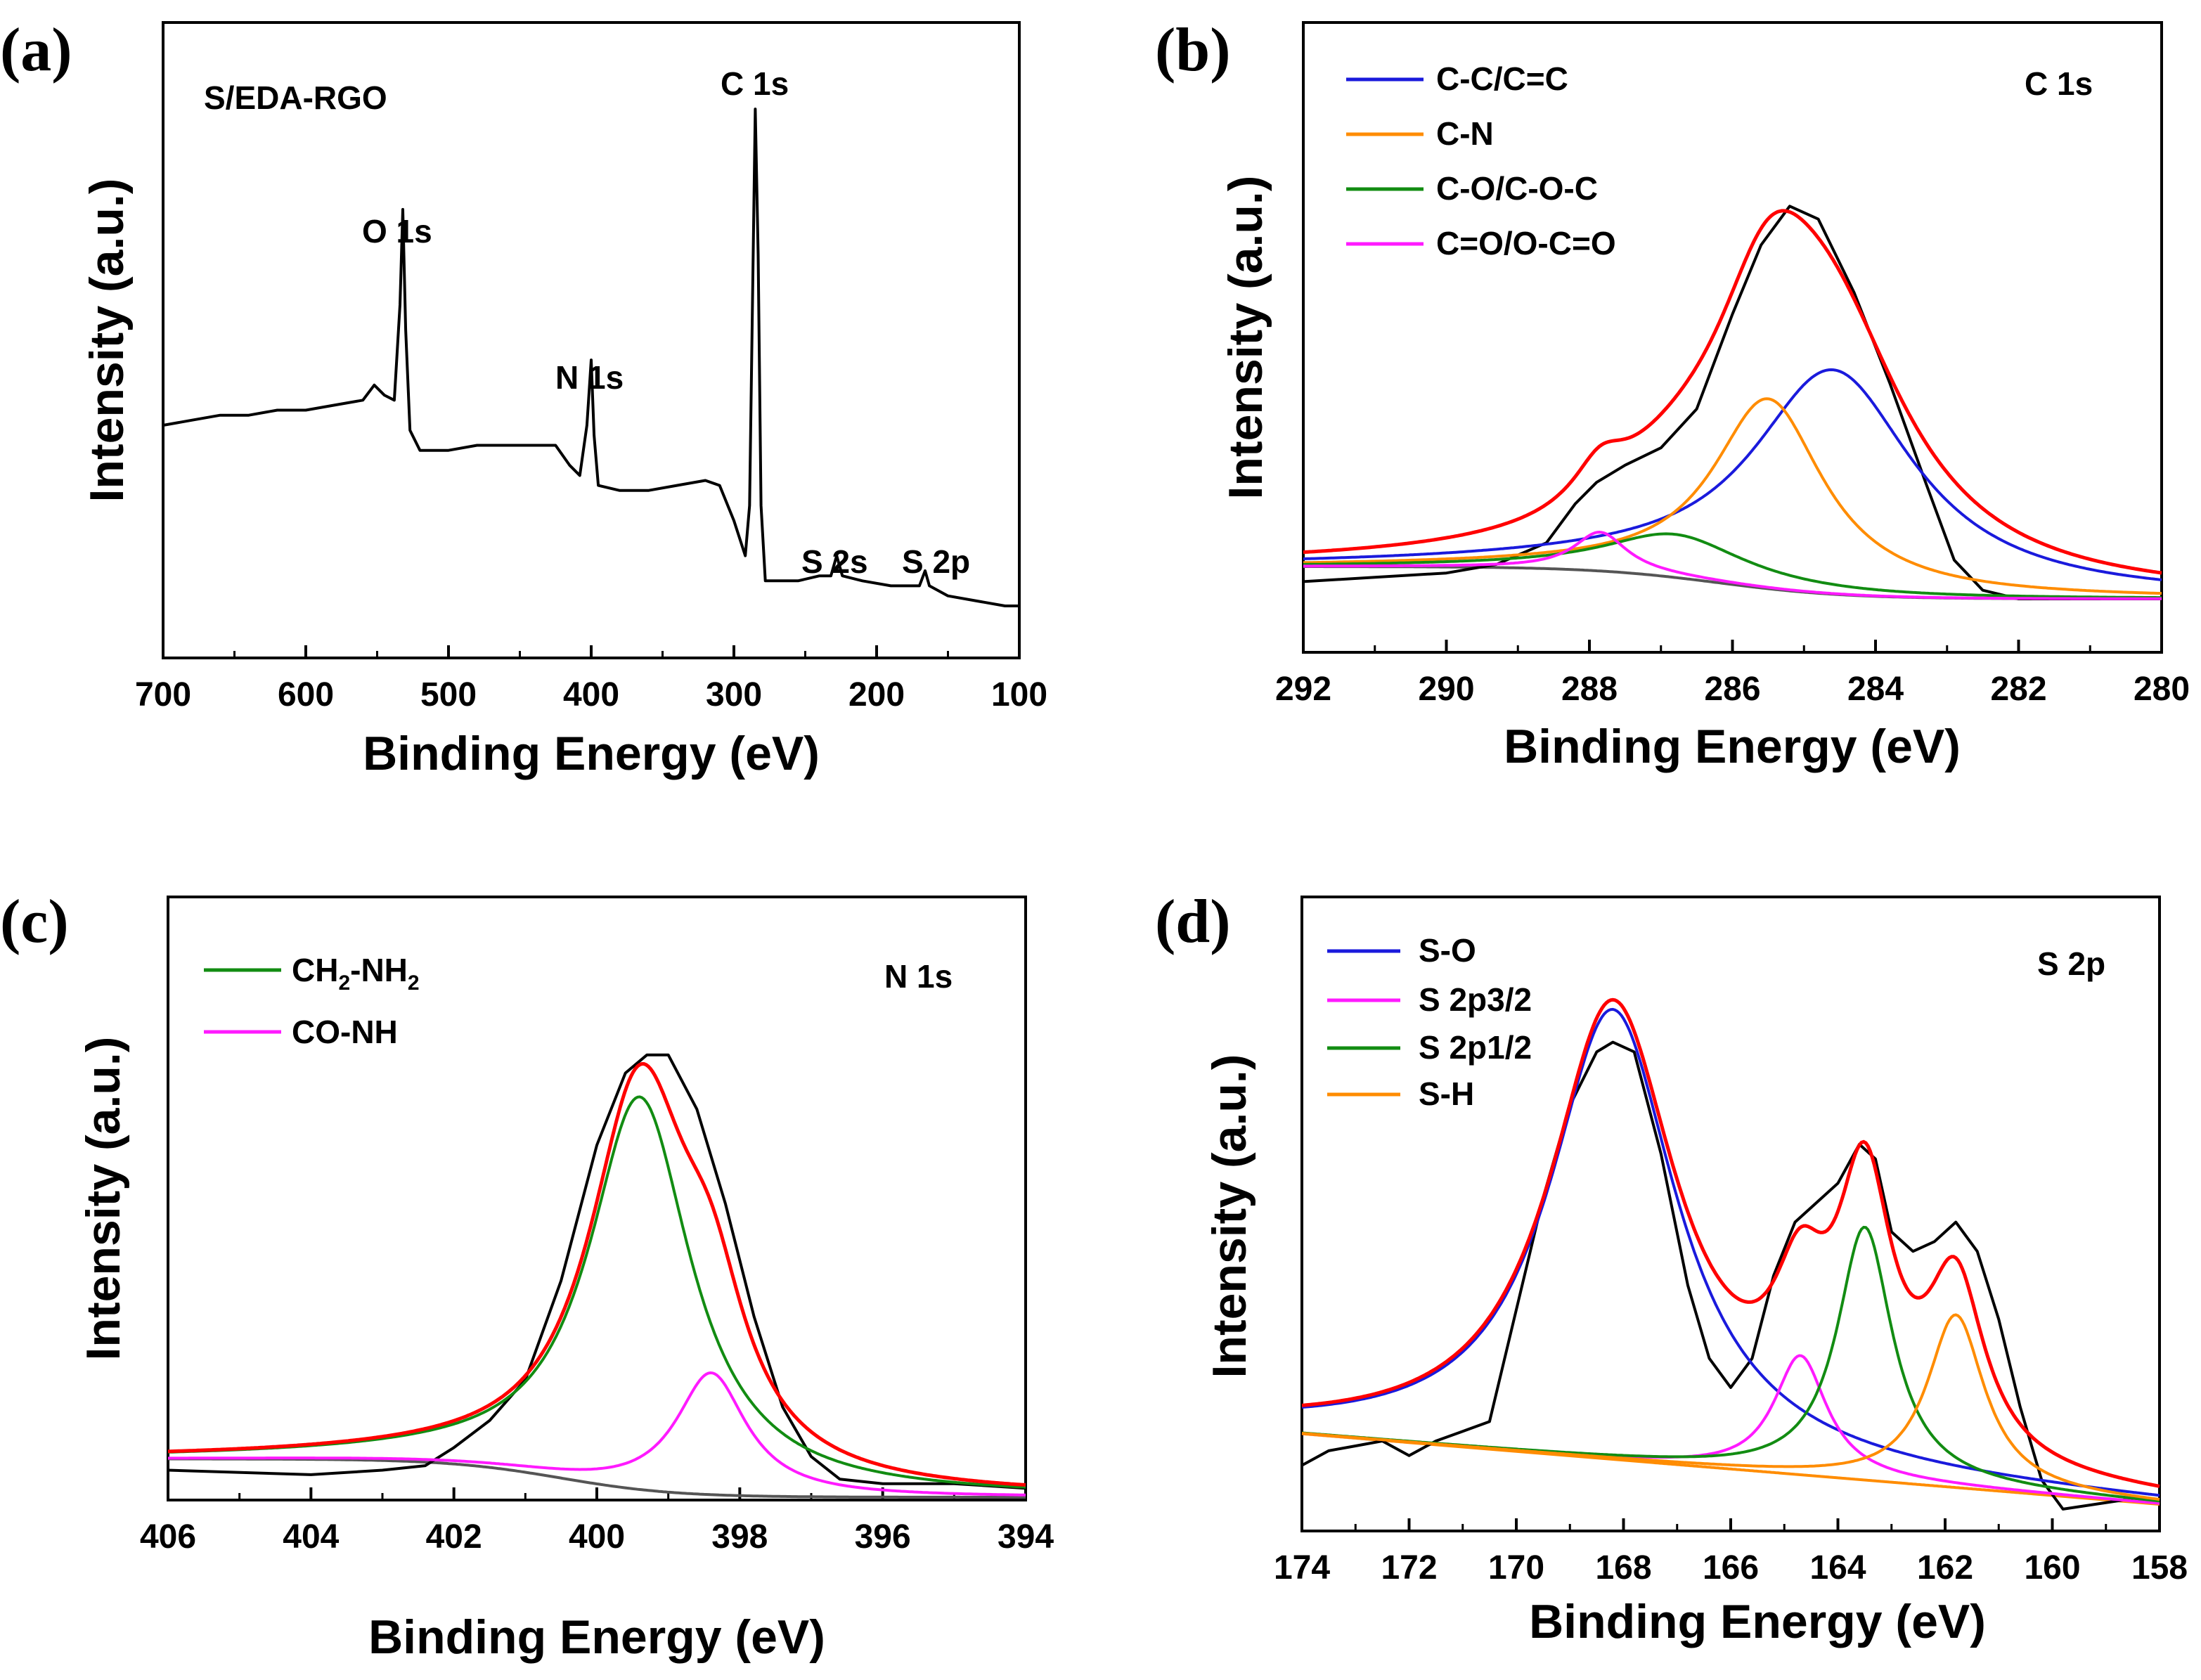 The height and width of the screenshot is (1680, 2201). What do you see at coordinates (1516, 1568) in the screenshot?
I see `panel-d-xtick-label-2: 170` at bounding box center [1516, 1568].